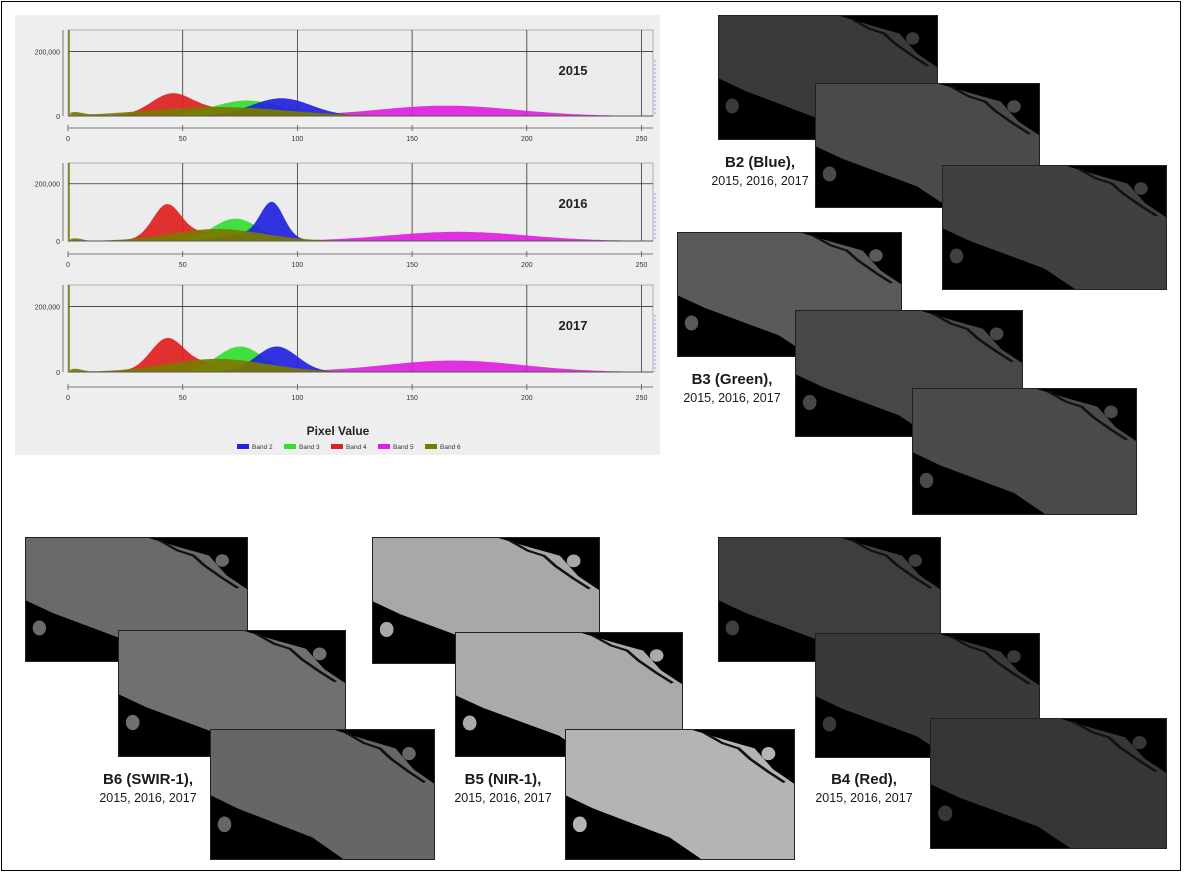 The width and height of the screenshot is (1185, 875). I want to click on hist-y-tick-label-2017-0: 0, so click(58, 373).